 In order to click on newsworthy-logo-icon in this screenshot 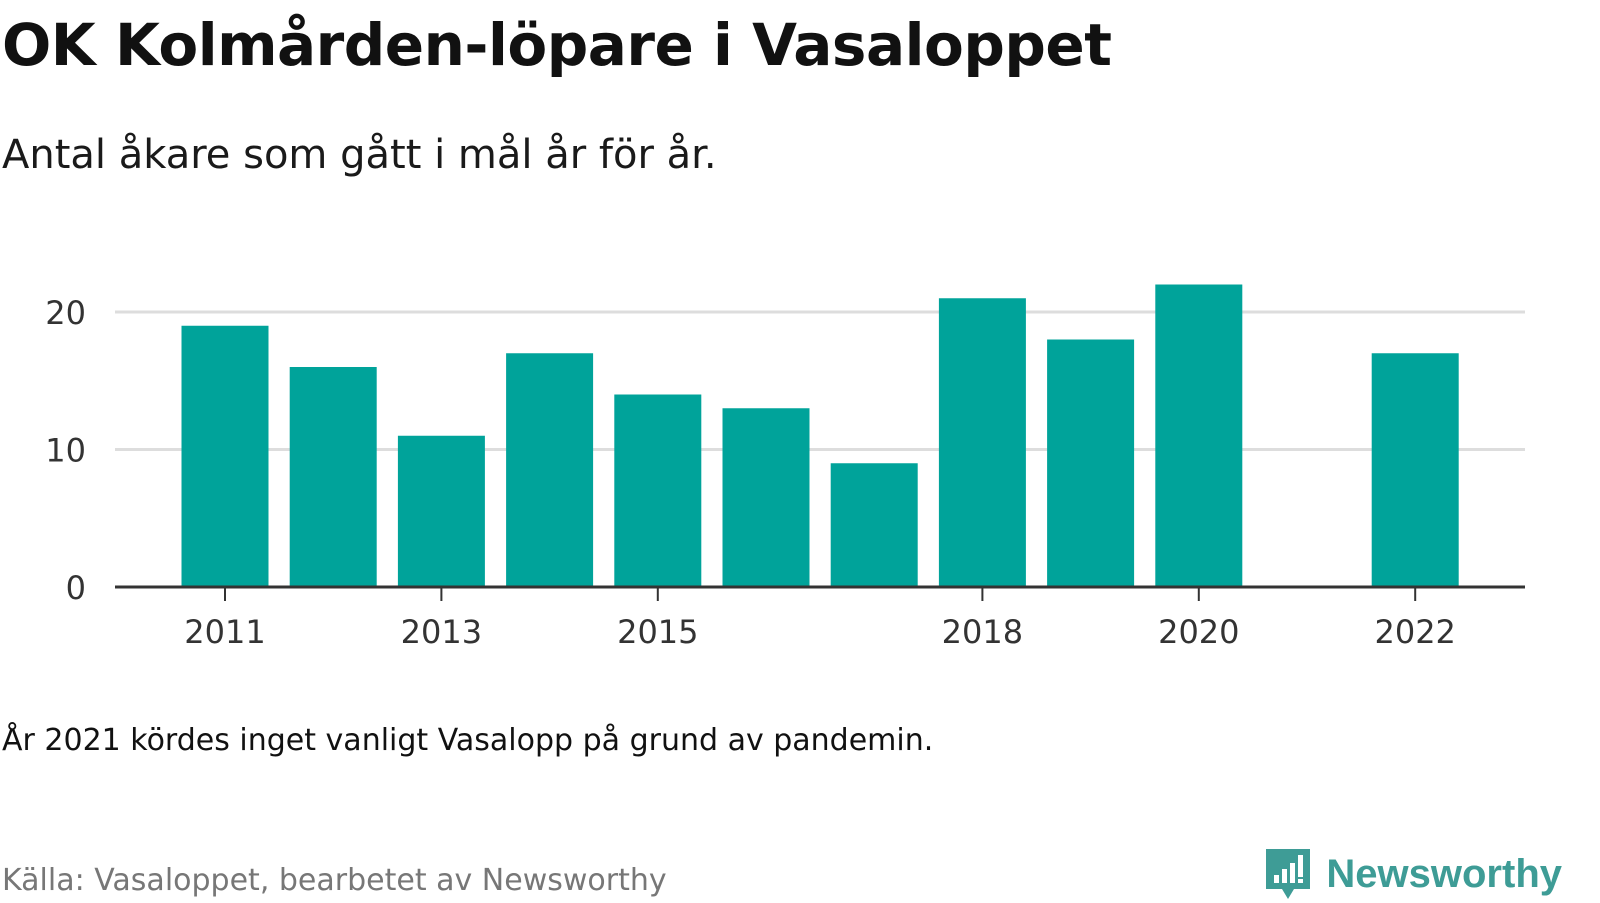, I will do `click(1288, 874)`.